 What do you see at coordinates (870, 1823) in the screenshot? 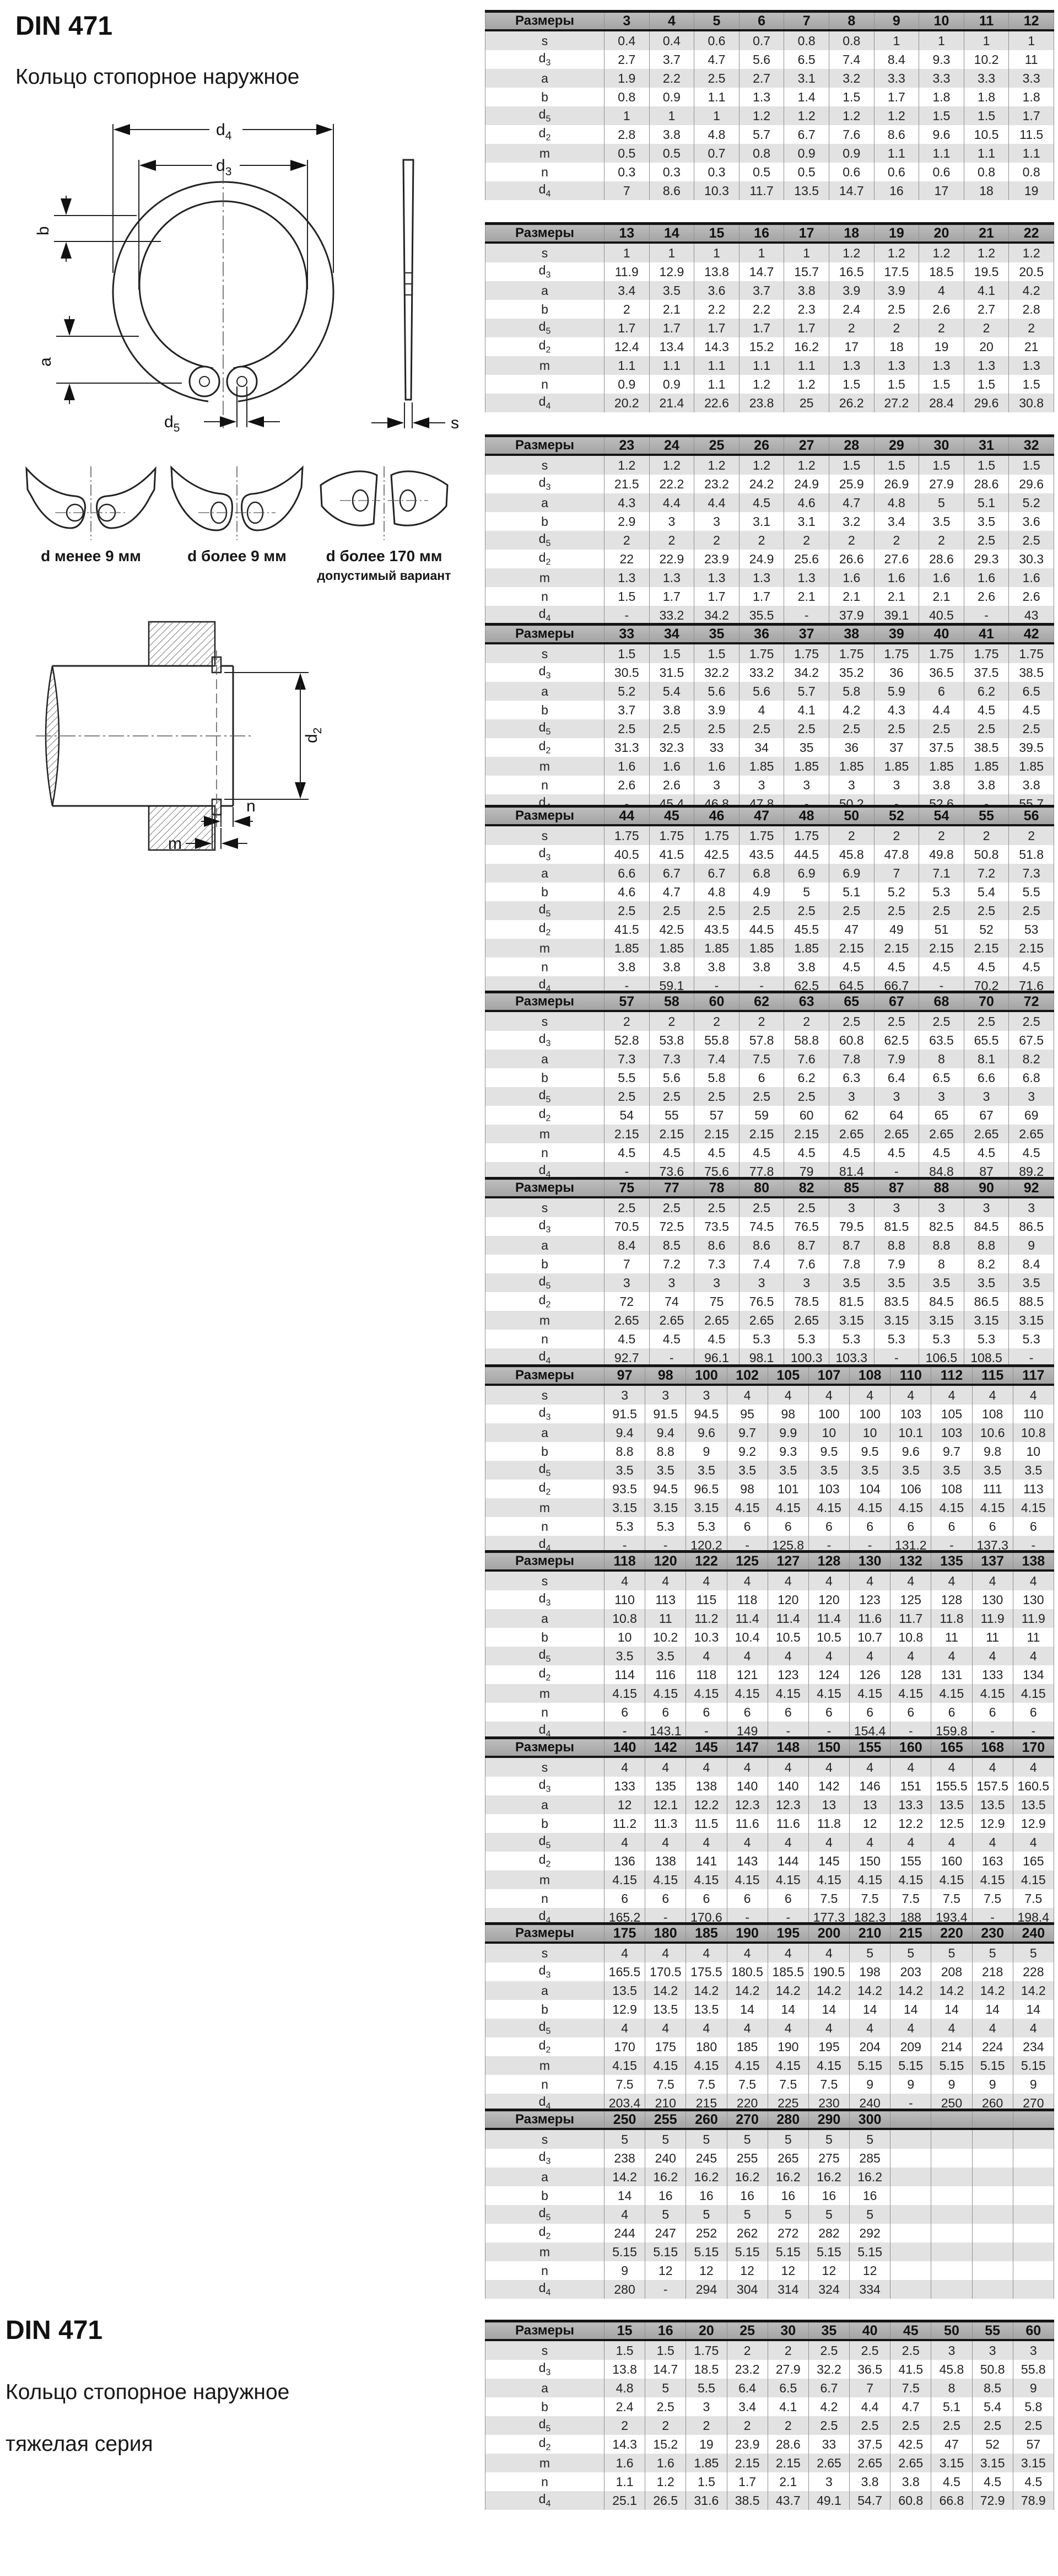
I see `value-cell: 12` at bounding box center [870, 1823].